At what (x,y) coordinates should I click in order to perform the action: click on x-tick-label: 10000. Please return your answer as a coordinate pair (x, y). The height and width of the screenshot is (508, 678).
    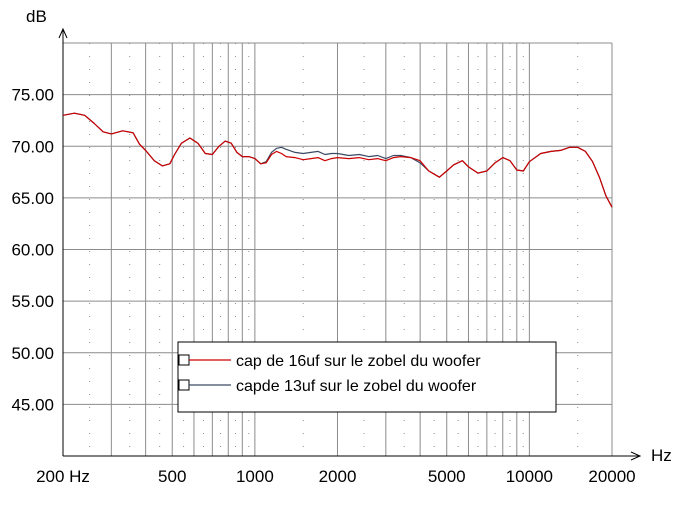
    Looking at the image, I should click on (529, 476).